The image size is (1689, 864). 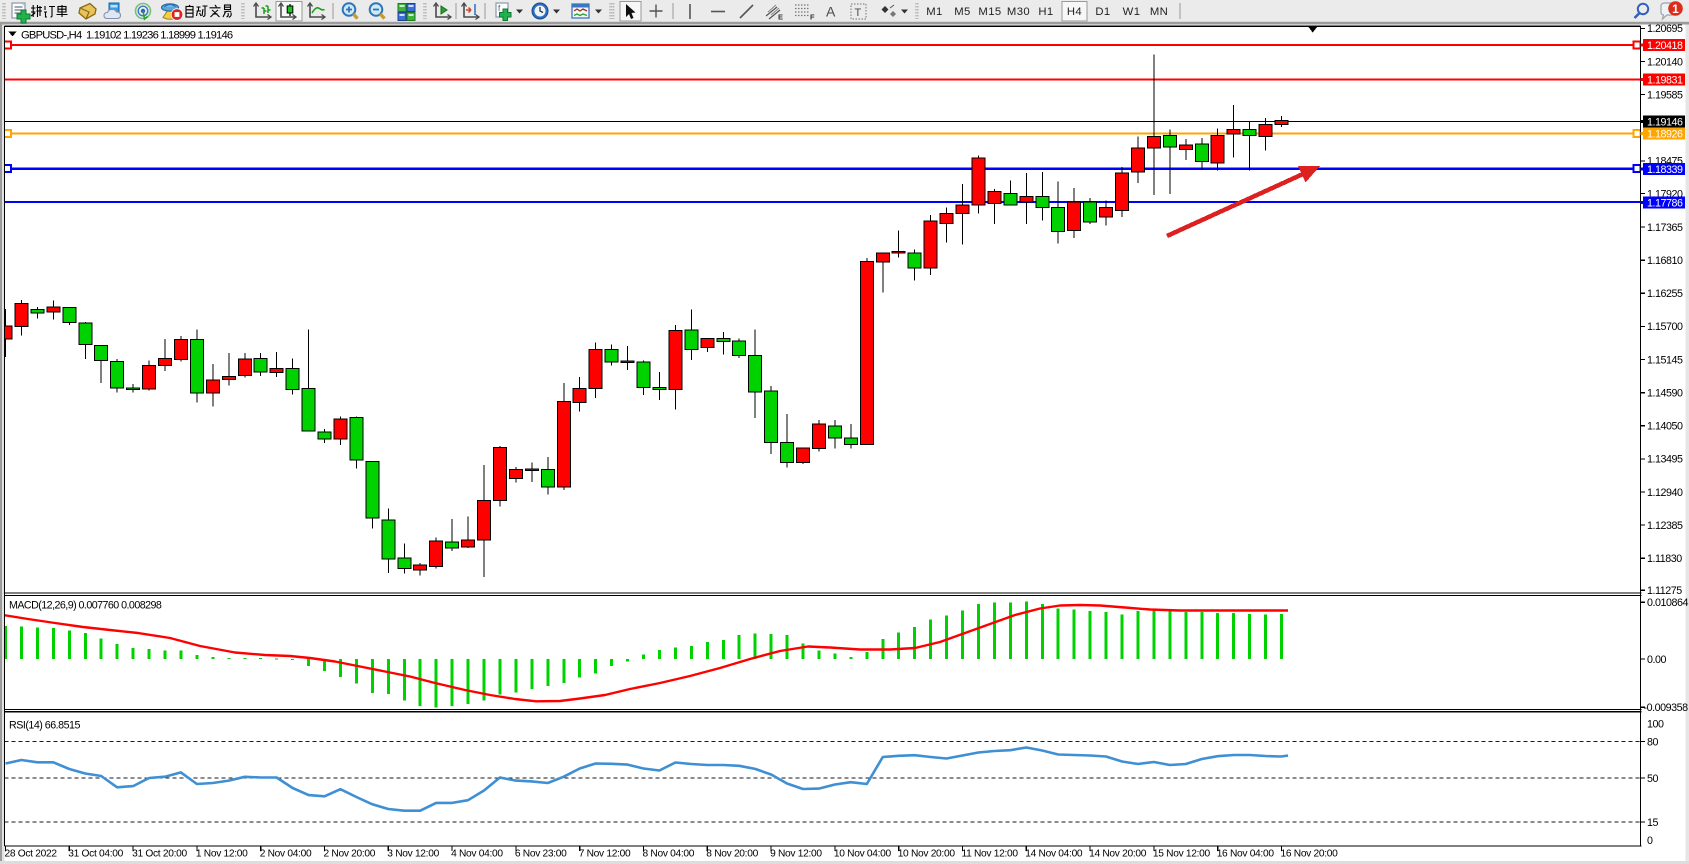 What do you see at coordinates (796, 854) in the screenshot?
I see `svg-text: 9 Nov 12:00` at bounding box center [796, 854].